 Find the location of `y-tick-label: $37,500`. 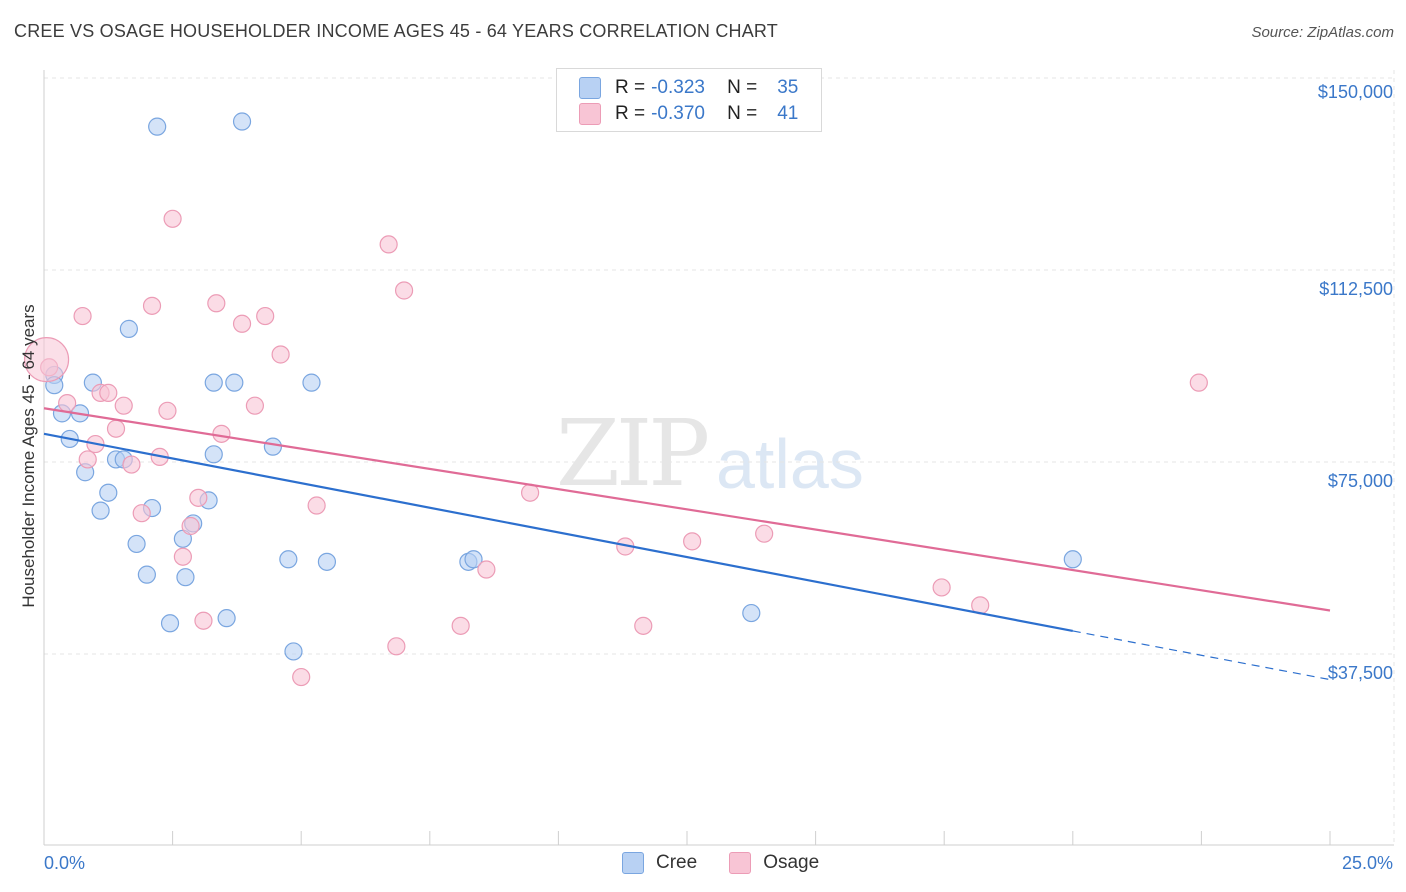

y-tick-label: $37,500 is located at coordinates (1360, 673).